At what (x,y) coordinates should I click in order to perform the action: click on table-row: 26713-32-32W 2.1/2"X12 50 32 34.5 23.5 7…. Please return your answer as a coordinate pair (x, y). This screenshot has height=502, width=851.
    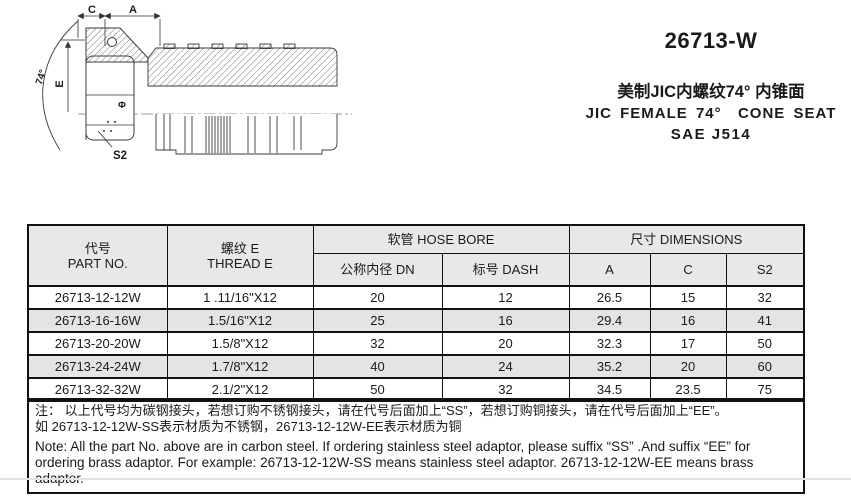
    Looking at the image, I should click on (416, 389).